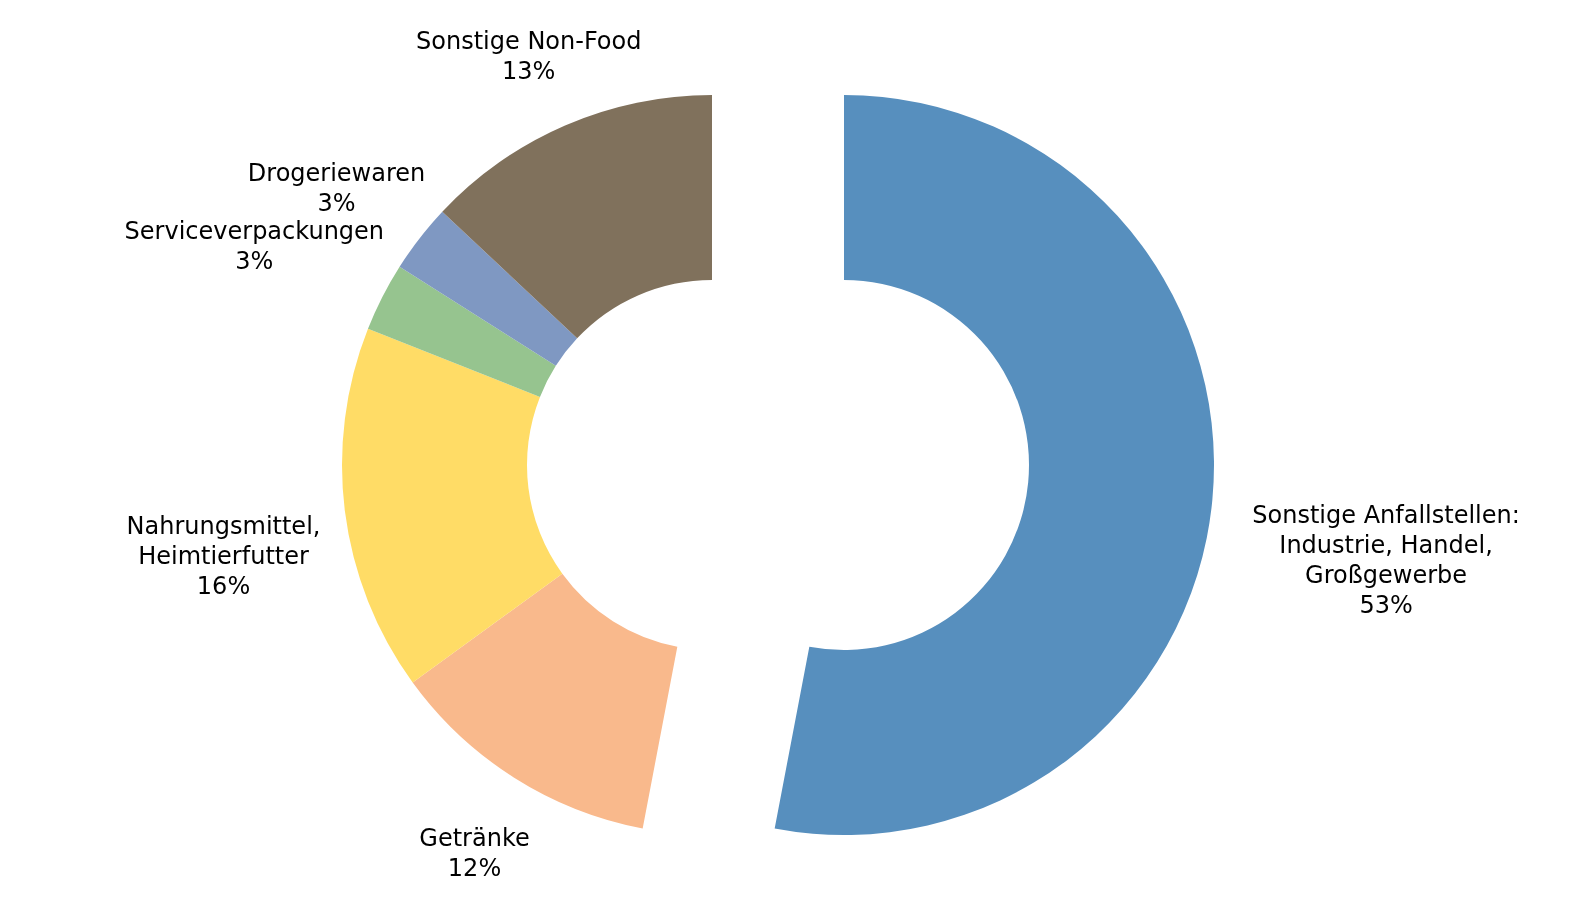 This screenshot has height=904, width=1577. I want to click on slice-label: Sonstige Anfallstellen: Industrie, Handel, Großgewerbe, so click(1386, 545).